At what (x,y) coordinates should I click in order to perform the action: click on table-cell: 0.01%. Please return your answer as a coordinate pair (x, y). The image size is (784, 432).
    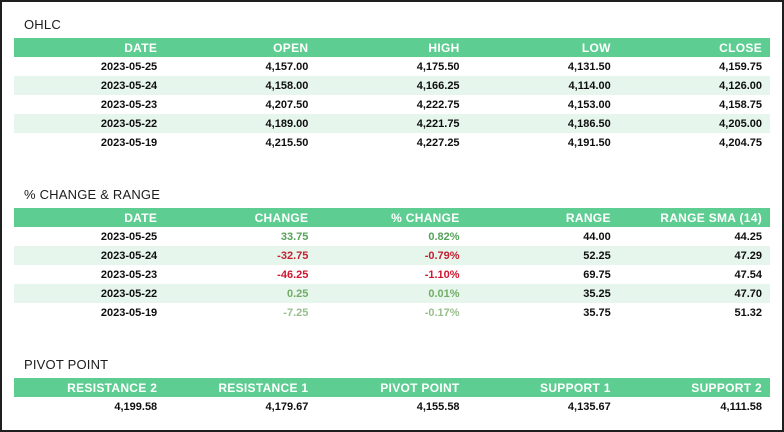
    Looking at the image, I should click on (444, 293).